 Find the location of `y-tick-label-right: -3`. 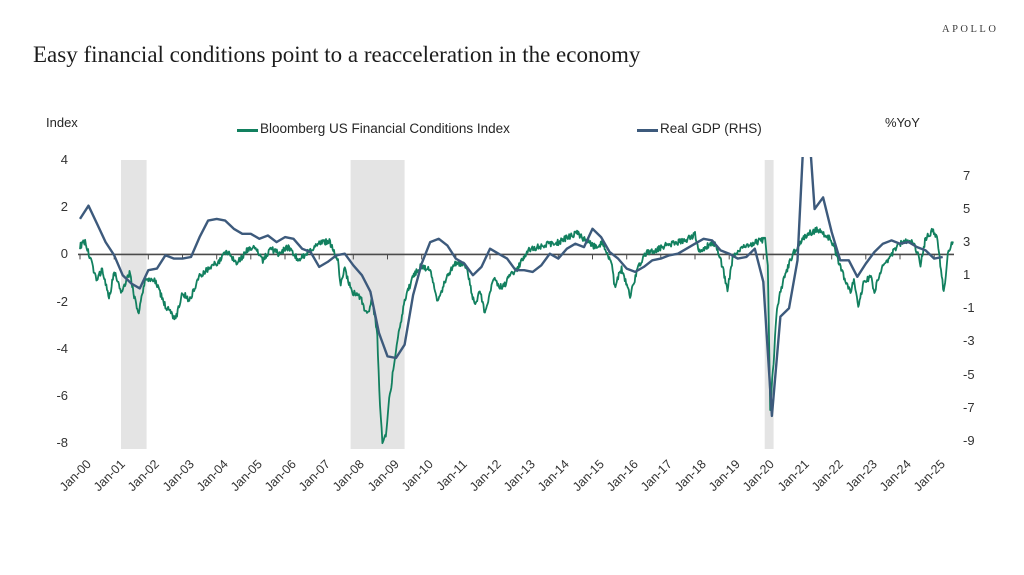

y-tick-label-right: -3 is located at coordinates (969, 341).